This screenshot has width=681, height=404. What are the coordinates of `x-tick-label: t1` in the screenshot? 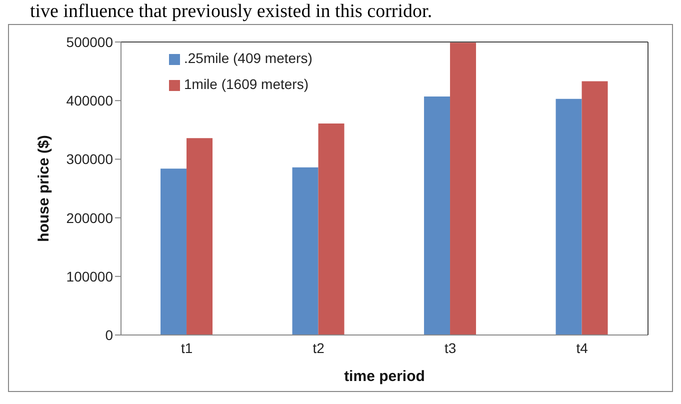 It's located at (187, 348).